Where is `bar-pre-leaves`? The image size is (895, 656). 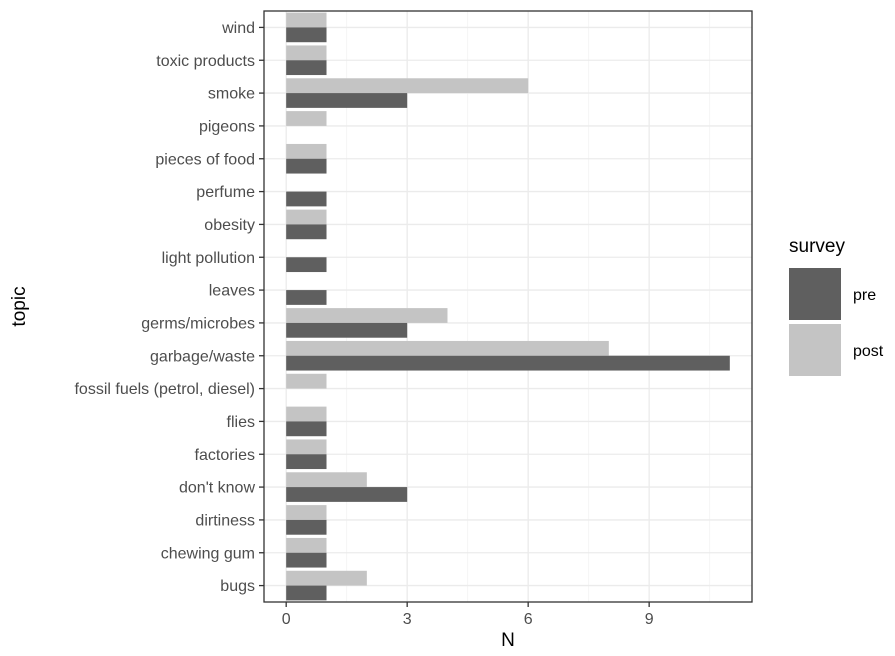
bar-pre-leaves is located at coordinates (306, 297).